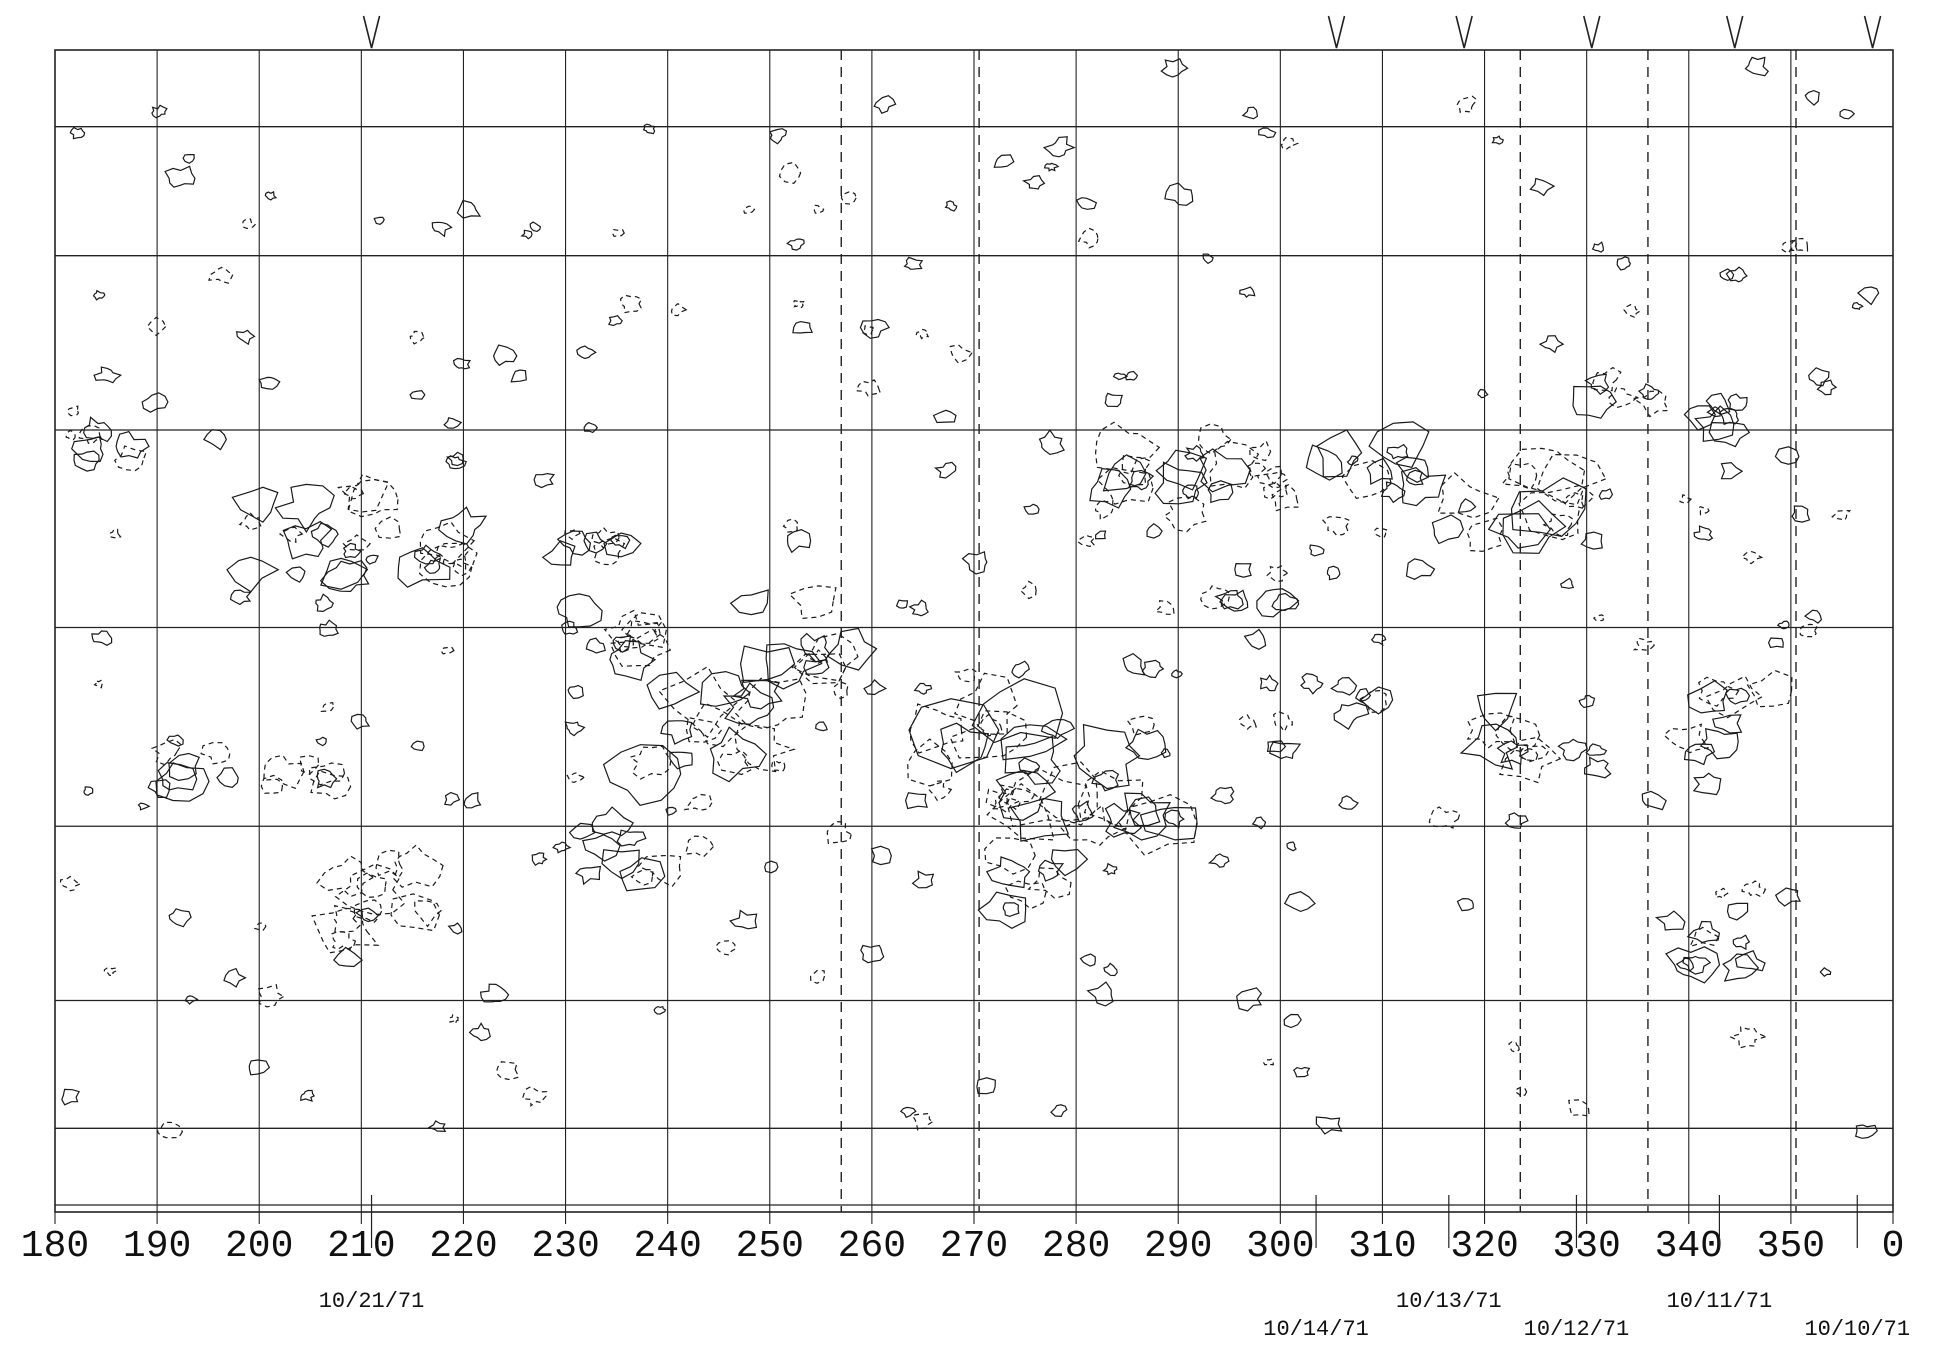  What do you see at coordinates (361, 1246) in the screenshot?
I see `x-tick-label: 210` at bounding box center [361, 1246].